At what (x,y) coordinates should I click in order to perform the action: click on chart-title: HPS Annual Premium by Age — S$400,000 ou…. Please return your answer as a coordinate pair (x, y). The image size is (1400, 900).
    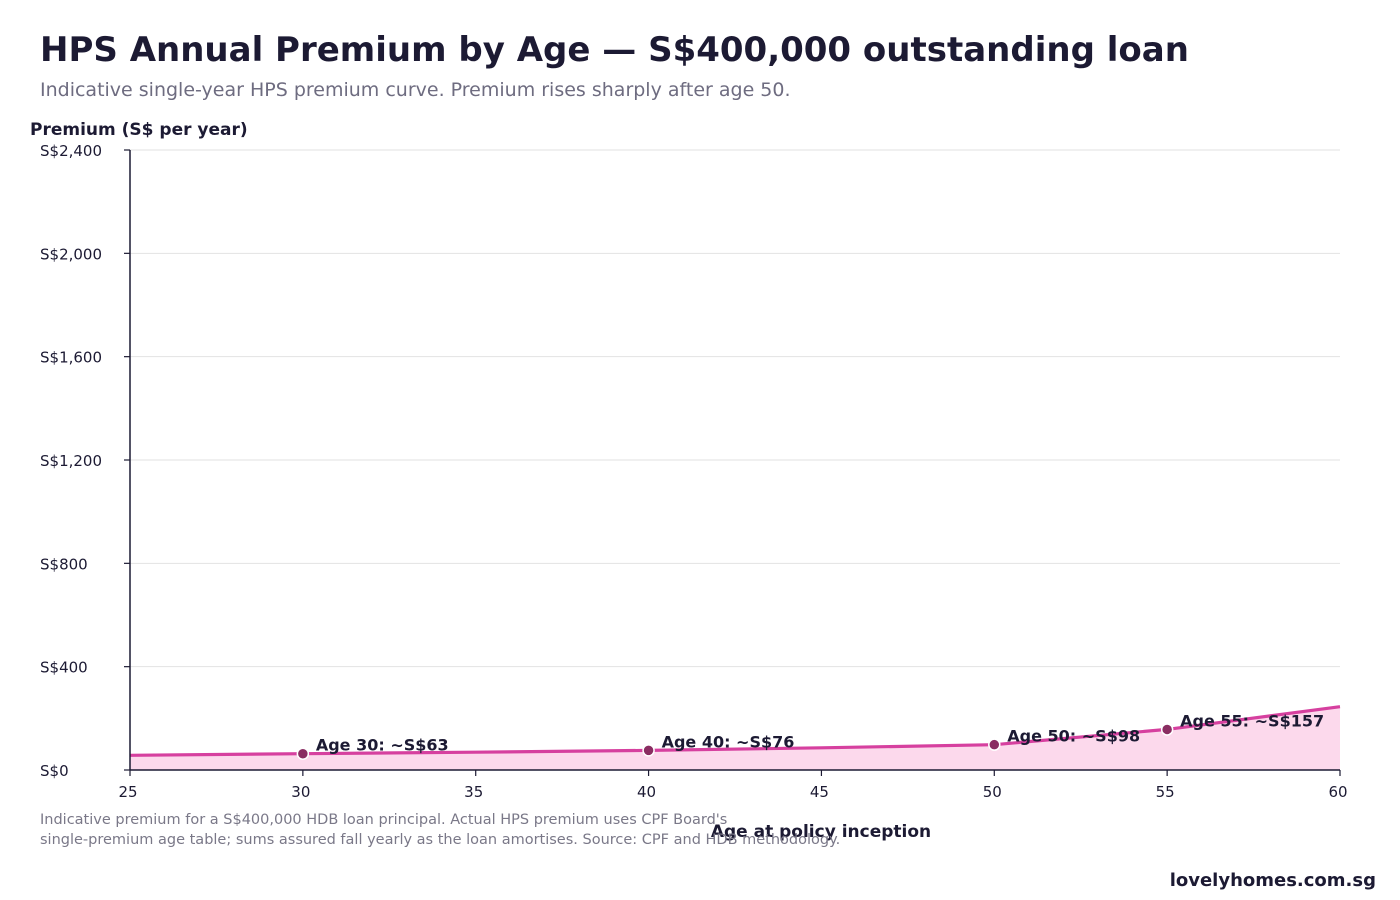
    Looking at the image, I should click on (614, 50).